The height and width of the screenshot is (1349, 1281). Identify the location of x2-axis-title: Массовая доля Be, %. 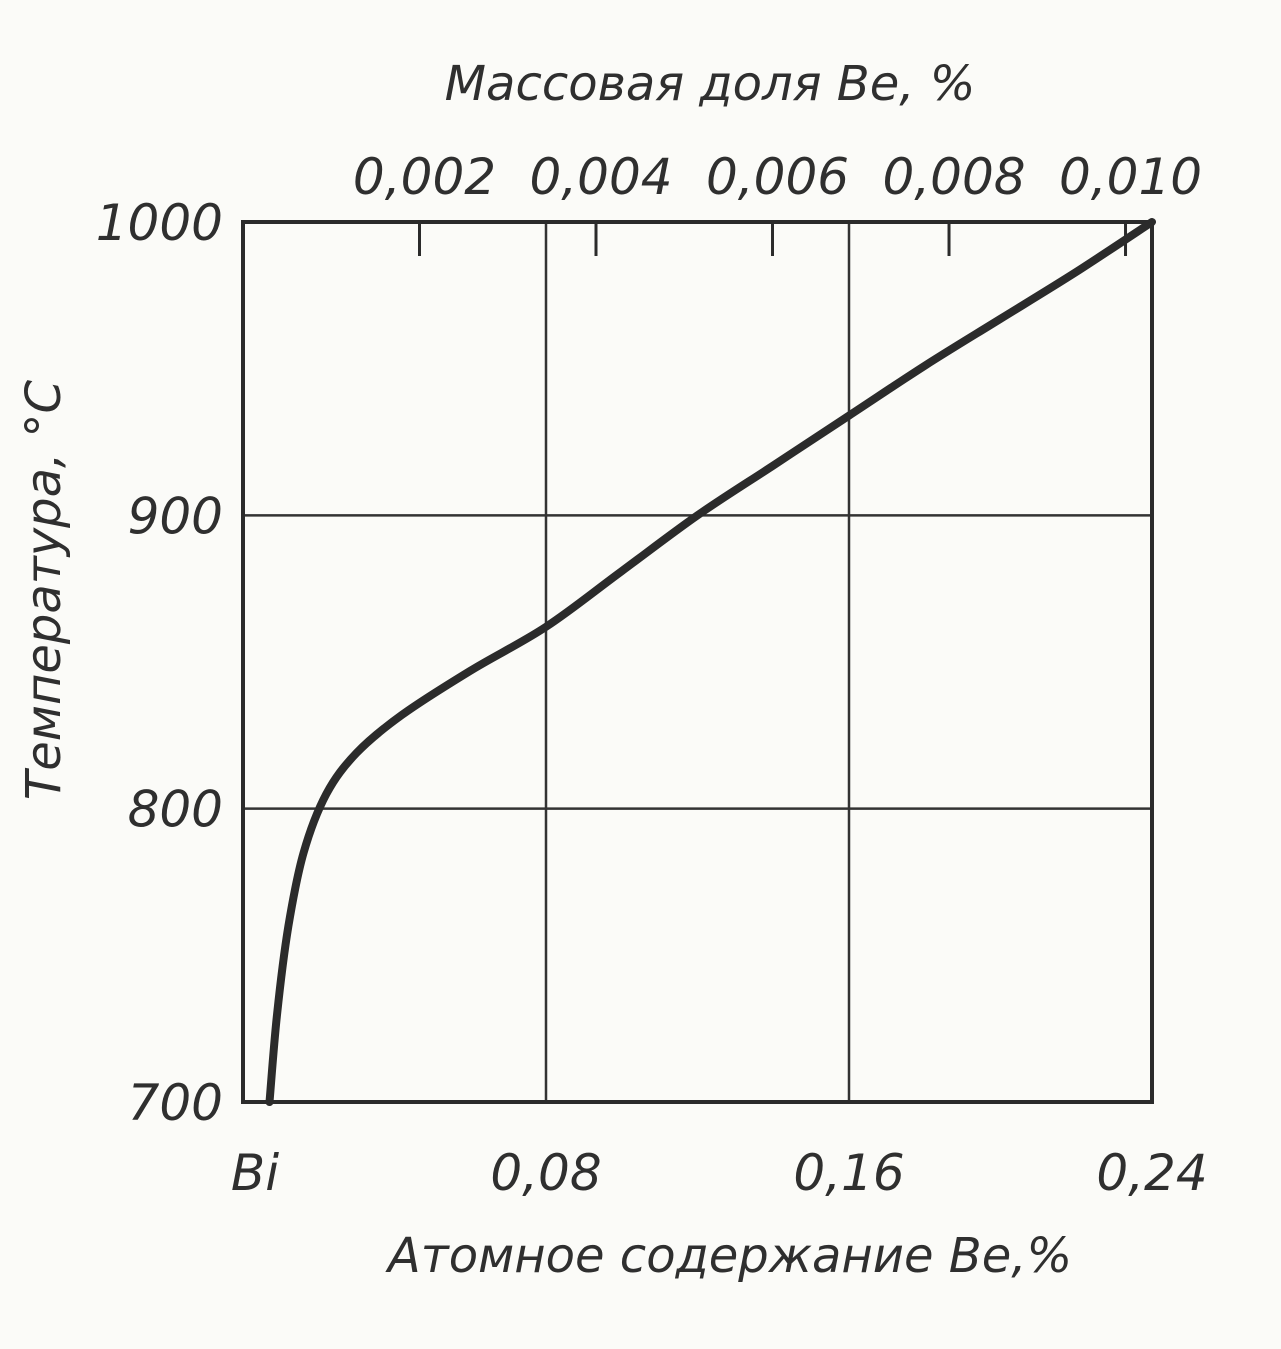
(710, 84).